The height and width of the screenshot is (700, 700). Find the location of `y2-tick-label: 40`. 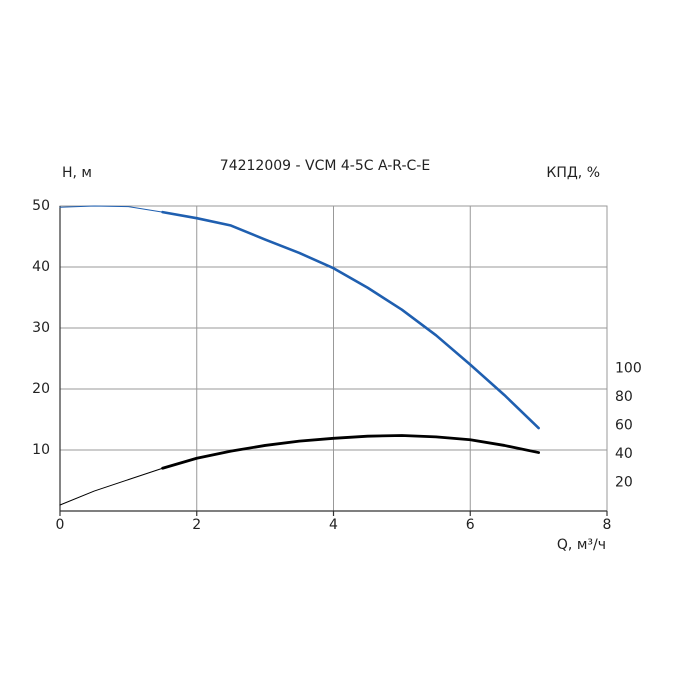

y2-tick-label: 40 is located at coordinates (624, 454).